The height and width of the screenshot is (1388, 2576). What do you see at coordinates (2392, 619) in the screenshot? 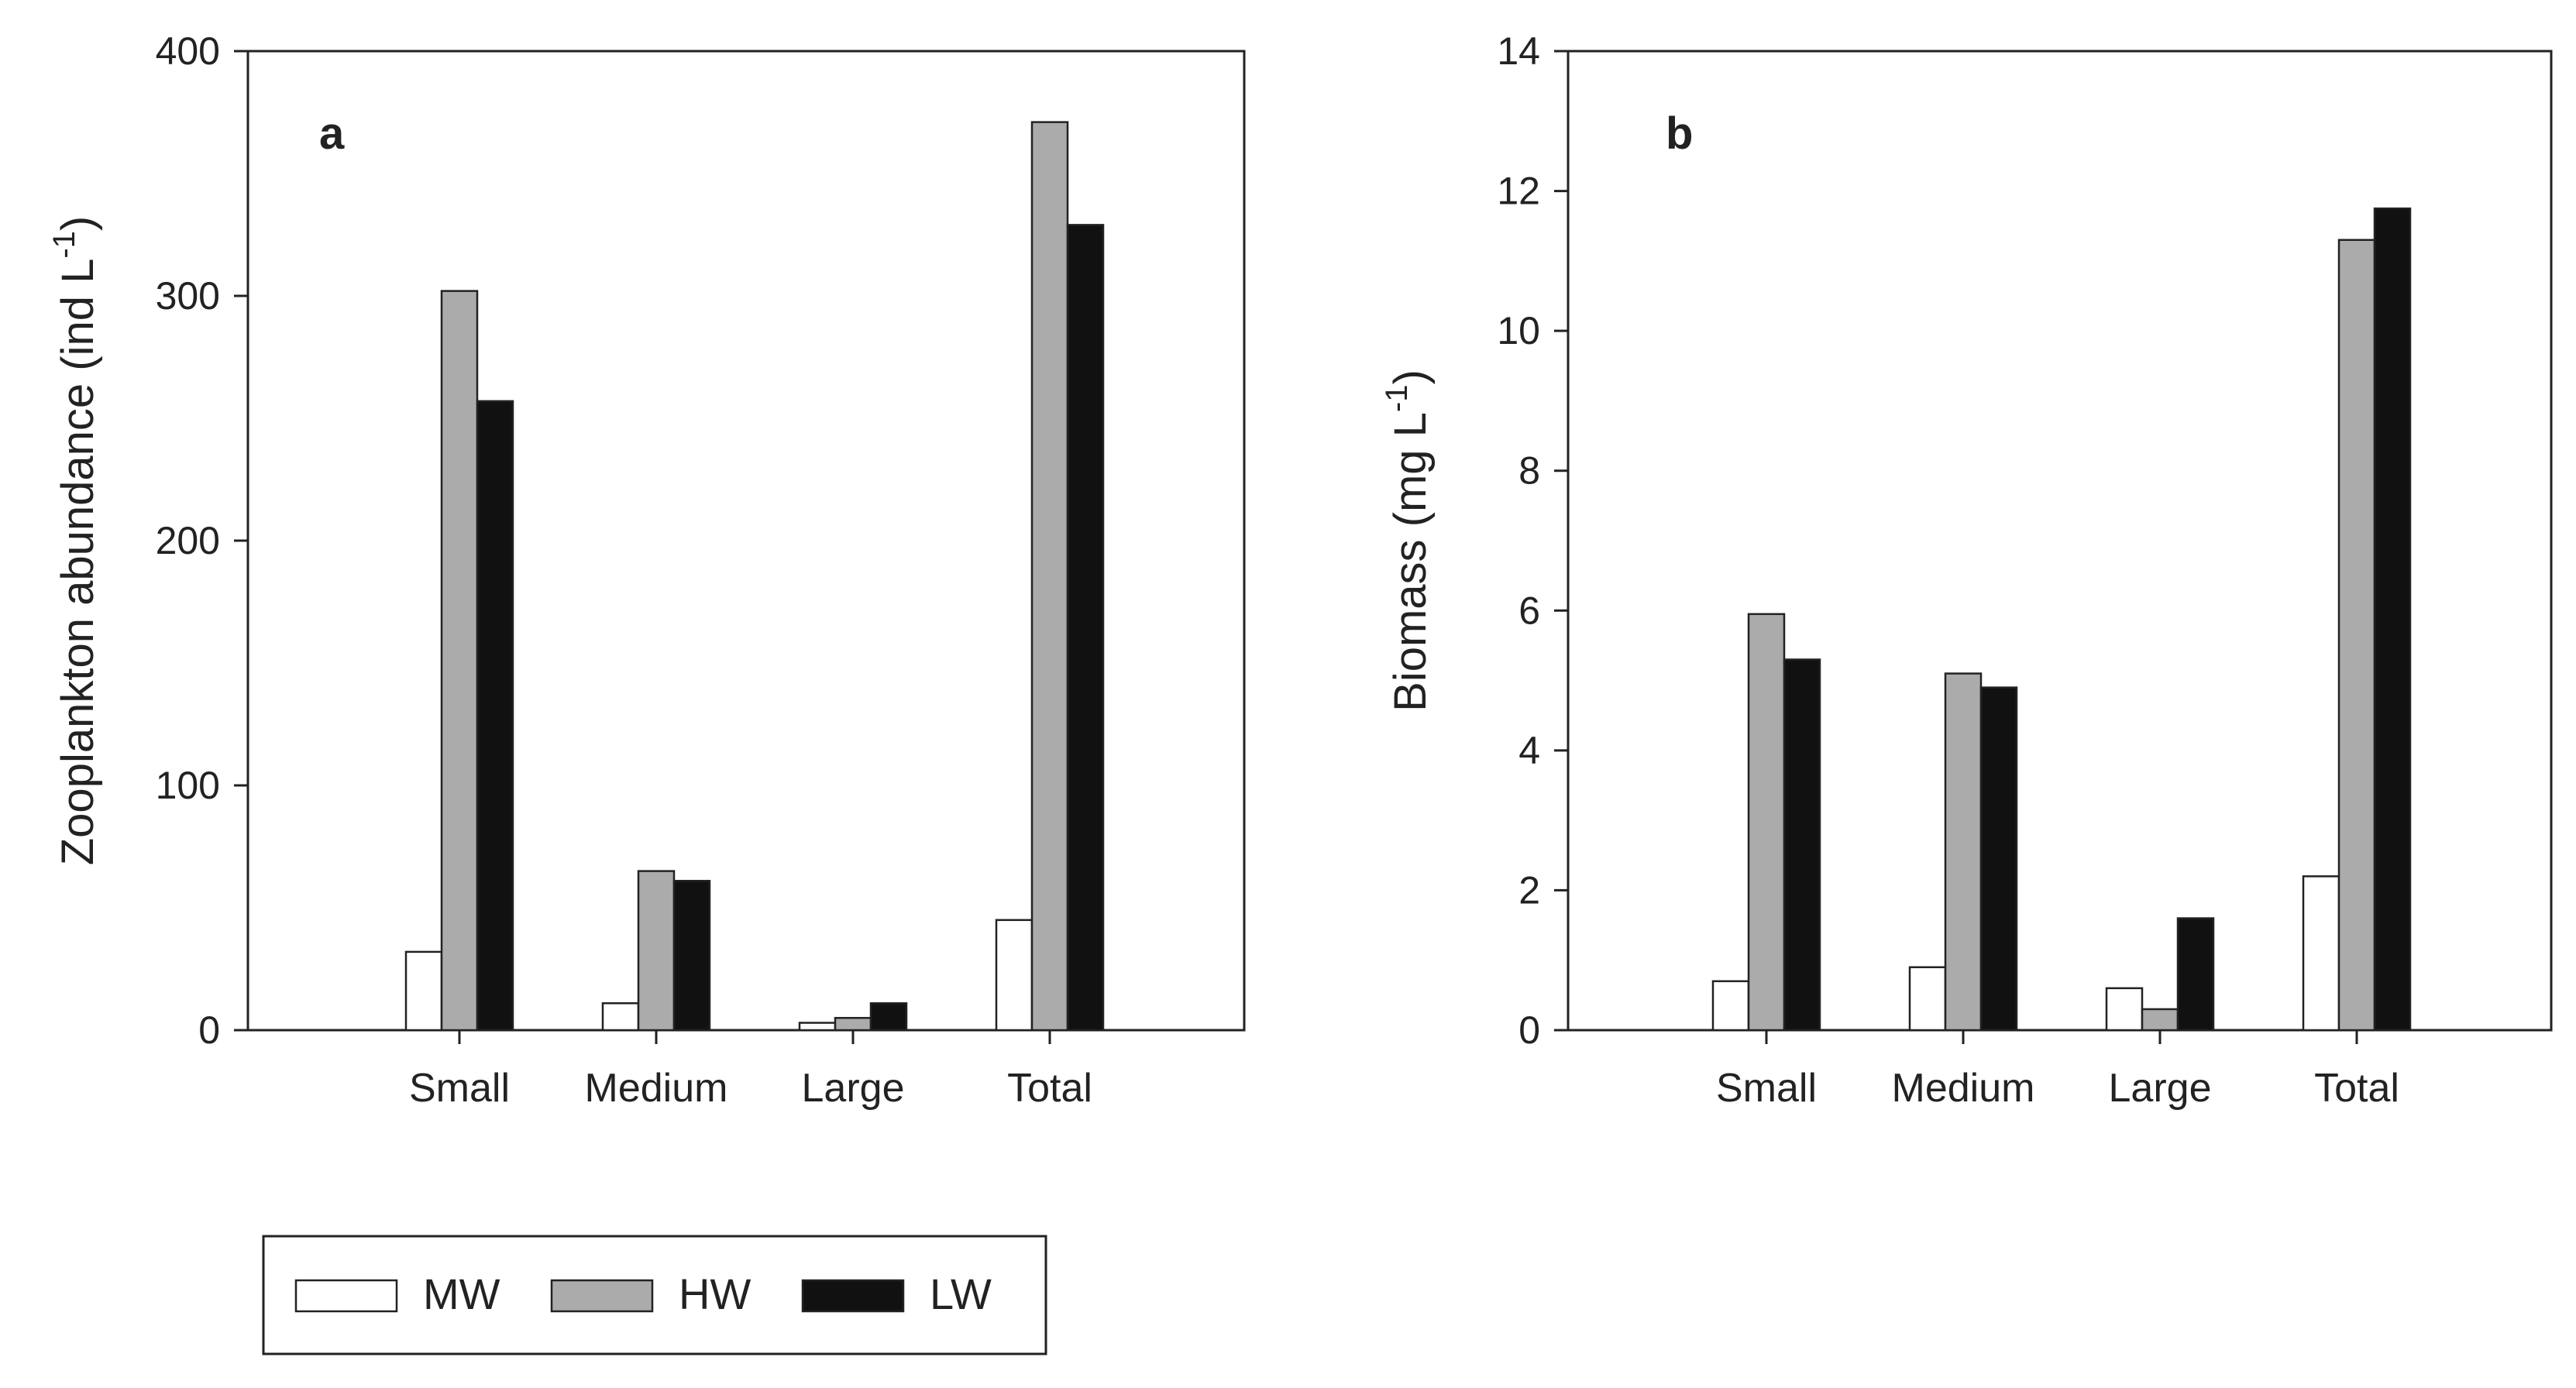
I see `panel-b-bar-total-lw` at bounding box center [2392, 619].